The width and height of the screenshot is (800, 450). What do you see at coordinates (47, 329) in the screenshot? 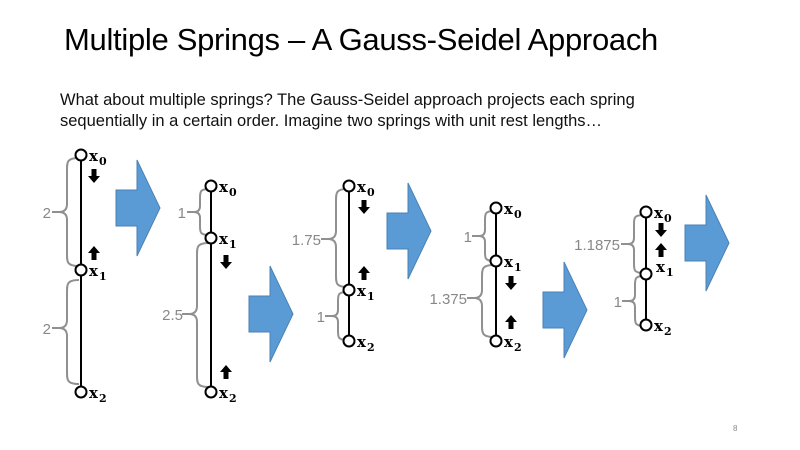
I see `length-label-spring-2: 2` at bounding box center [47, 329].